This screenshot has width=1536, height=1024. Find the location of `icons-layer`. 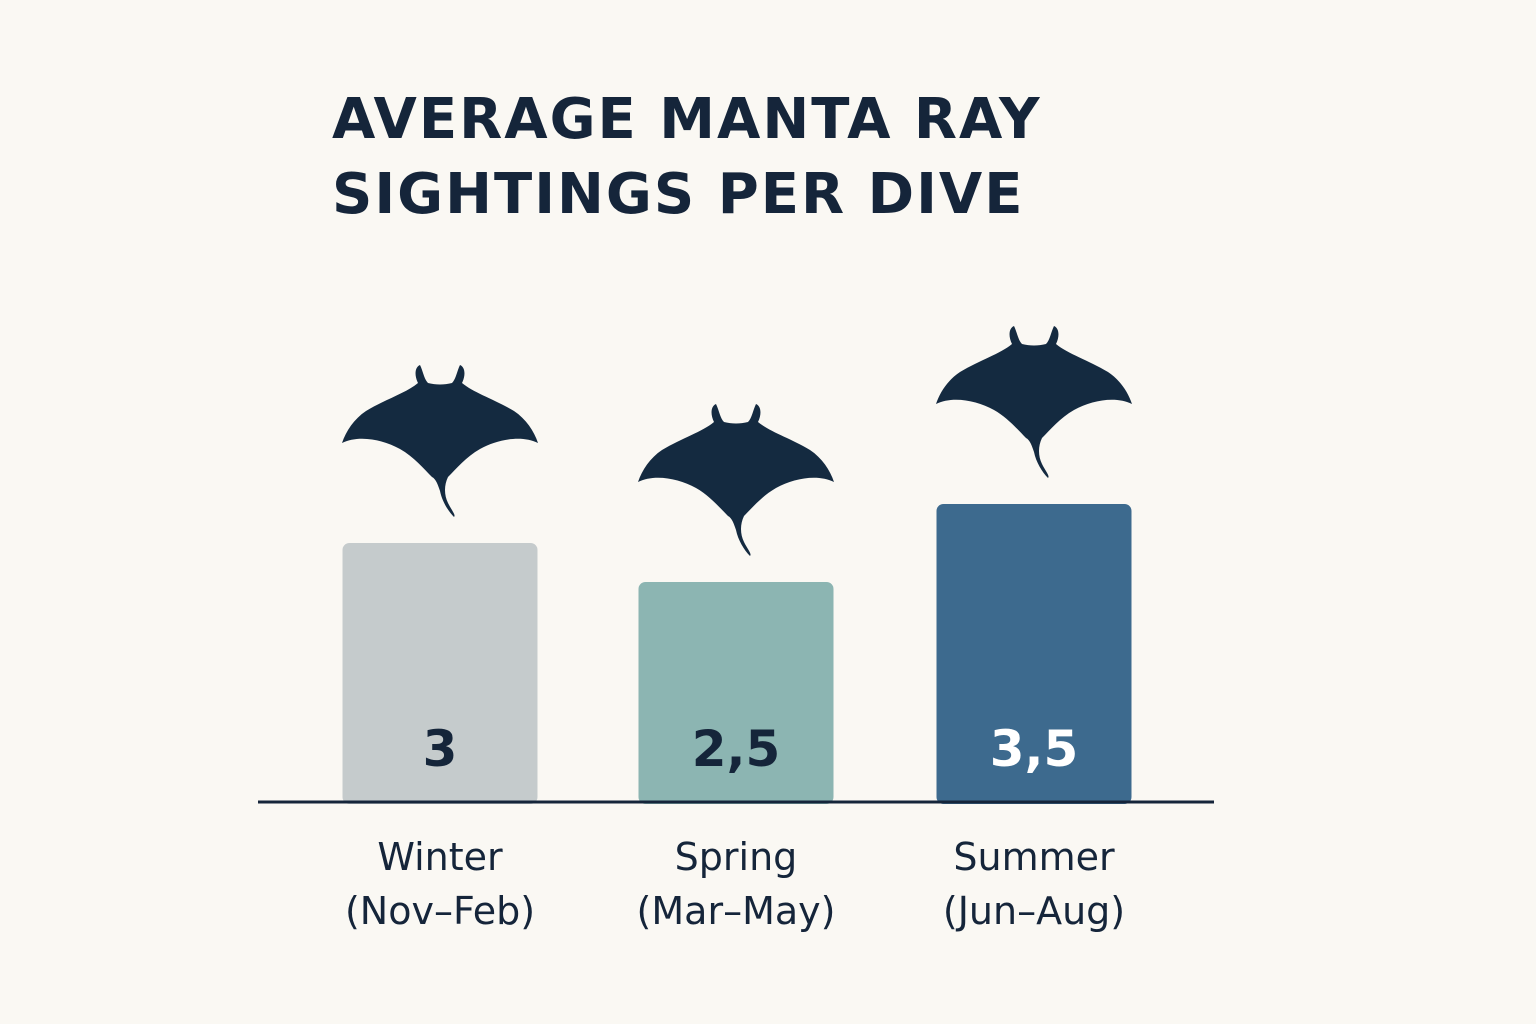

icons-layer is located at coordinates (737, 441).